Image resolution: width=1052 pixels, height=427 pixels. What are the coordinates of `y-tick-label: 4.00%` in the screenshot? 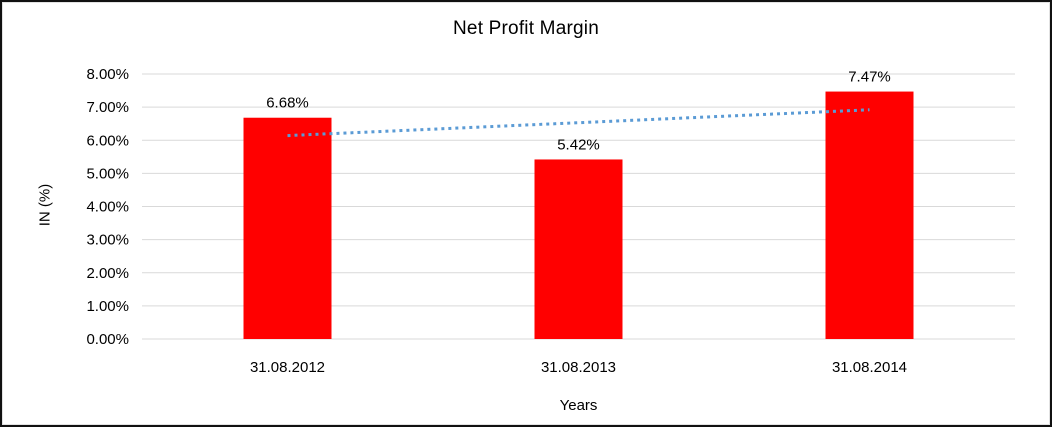 It's located at (107, 207).